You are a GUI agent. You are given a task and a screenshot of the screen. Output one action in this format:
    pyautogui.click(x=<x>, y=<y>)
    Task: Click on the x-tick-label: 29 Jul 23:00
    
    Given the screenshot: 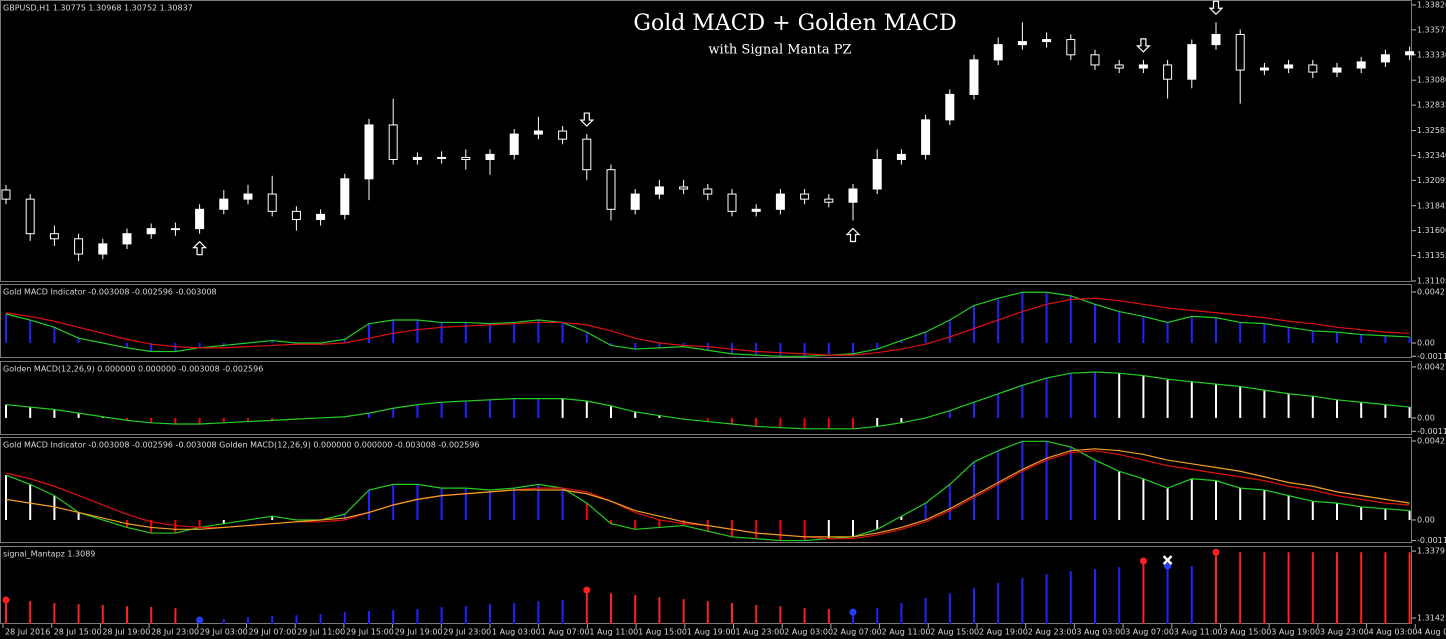 What is the action you would take?
    pyautogui.click(x=467, y=632)
    